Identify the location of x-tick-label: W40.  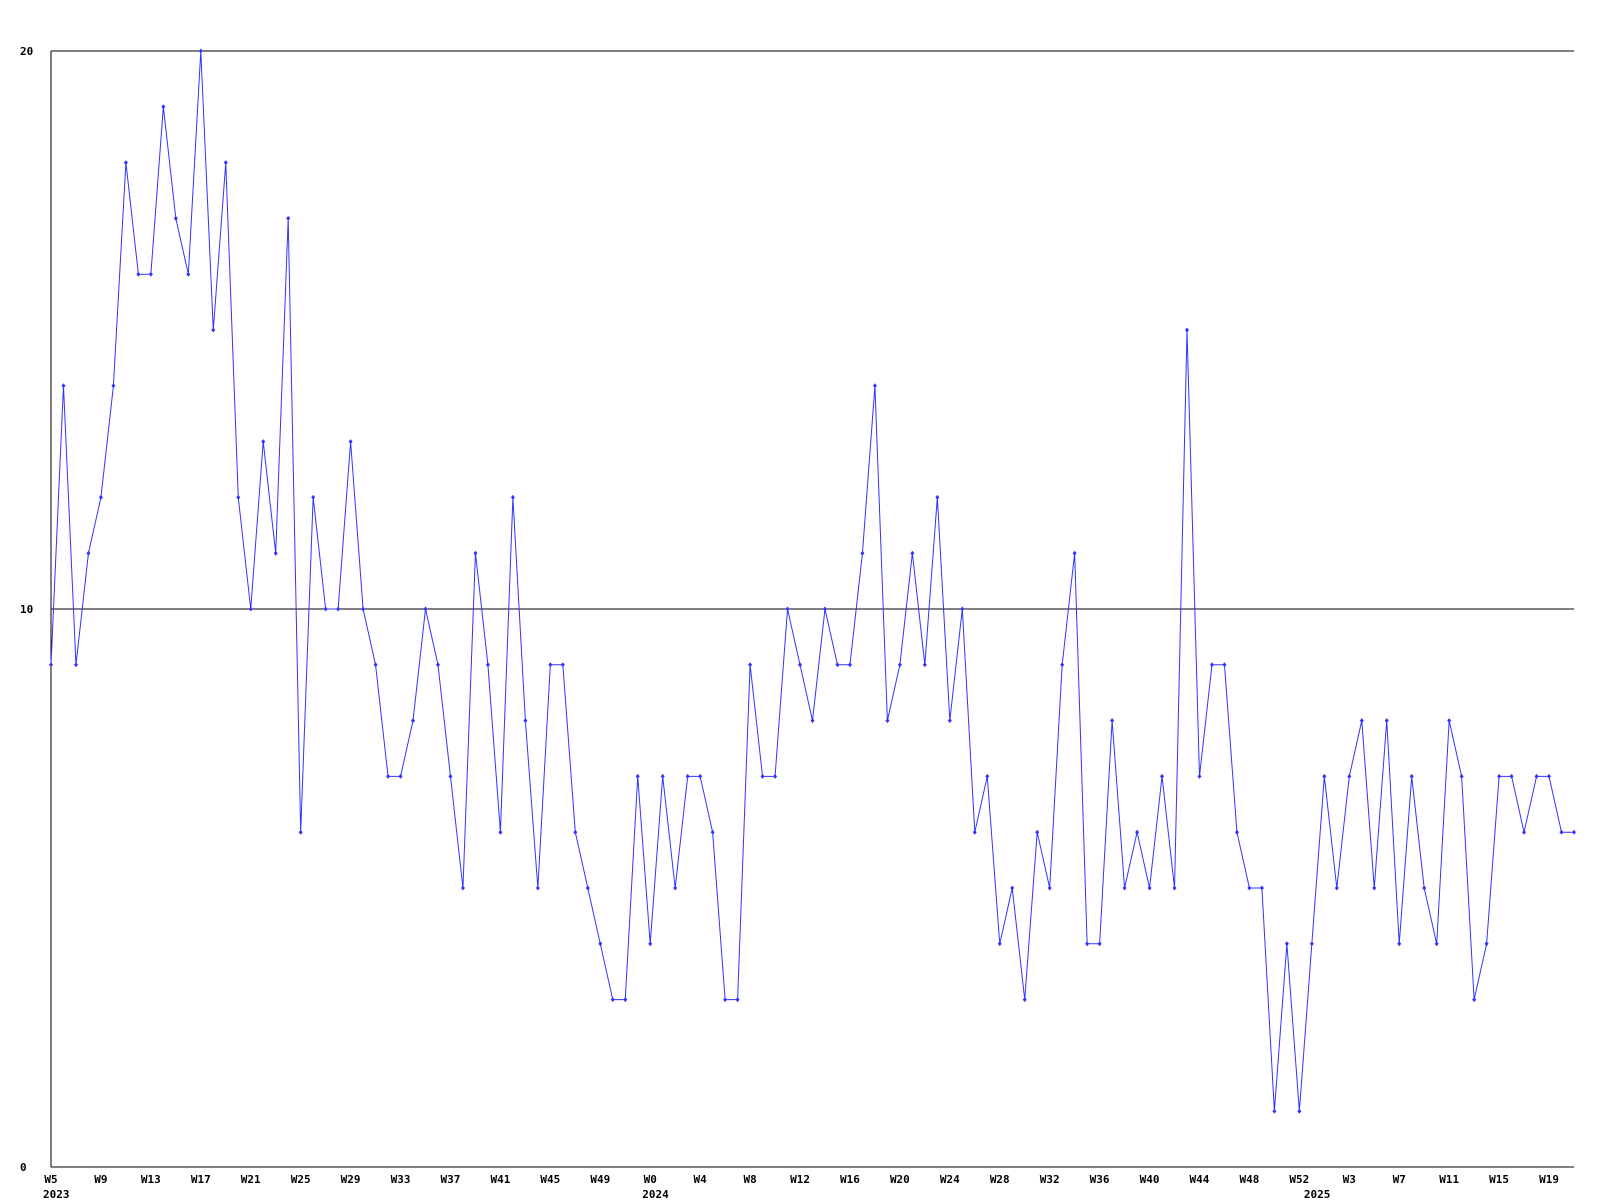
(1150, 1179).